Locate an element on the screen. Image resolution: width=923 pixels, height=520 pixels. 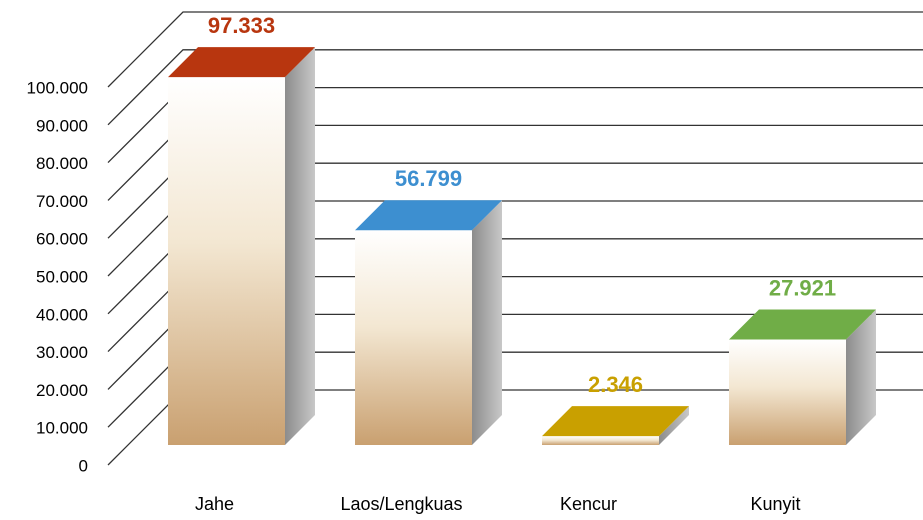
y-tick-label: 10.000 is located at coordinates (62, 428).